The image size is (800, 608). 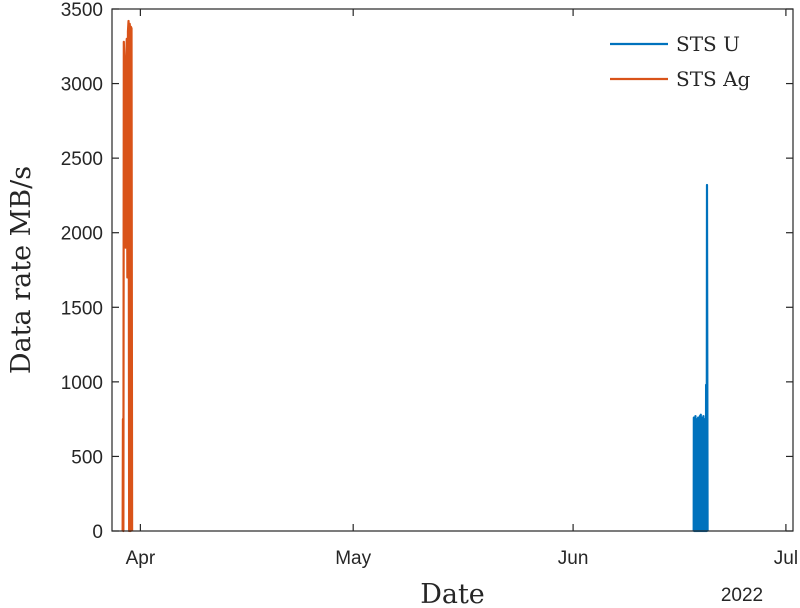 What do you see at coordinates (708, 44) in the screenshot?
I see `legend-label: STS U` at bounding box center [708, 44].